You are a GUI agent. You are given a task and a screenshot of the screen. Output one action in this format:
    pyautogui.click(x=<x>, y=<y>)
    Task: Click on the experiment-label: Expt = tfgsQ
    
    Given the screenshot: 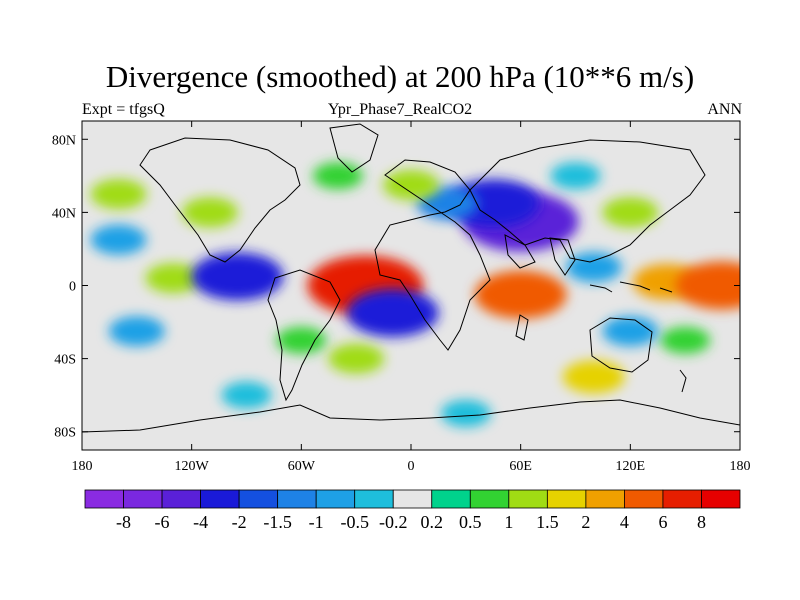 What is the action you would take?
    pyautogui.click(x=123, y=109)
    